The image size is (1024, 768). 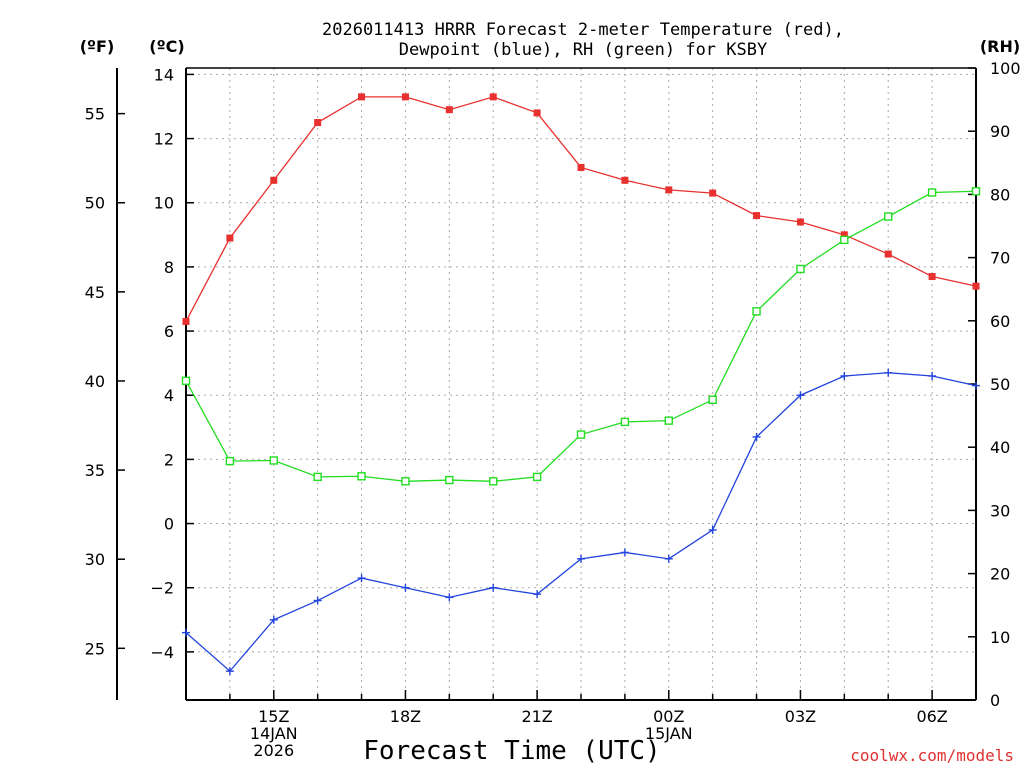 I want to click on x-tick-label: 15Z, so click(x=273, y=716).